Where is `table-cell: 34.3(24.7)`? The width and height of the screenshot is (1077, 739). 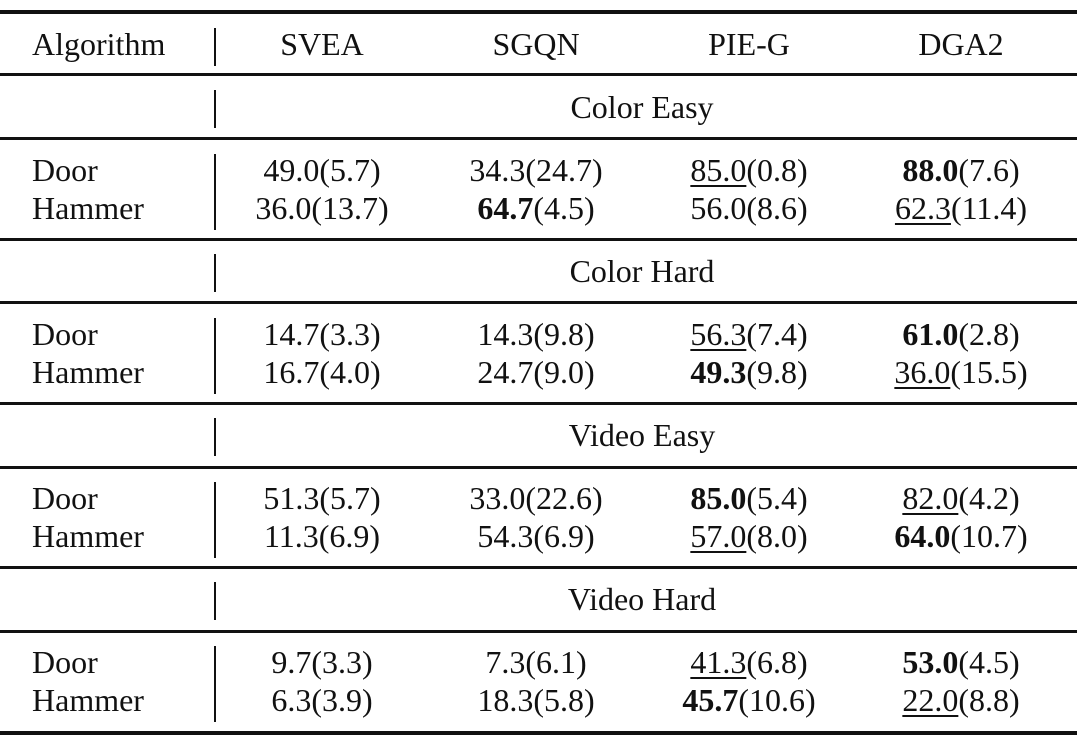
table-cell: 34.3(24.7) is located at coordinates (535, 170).